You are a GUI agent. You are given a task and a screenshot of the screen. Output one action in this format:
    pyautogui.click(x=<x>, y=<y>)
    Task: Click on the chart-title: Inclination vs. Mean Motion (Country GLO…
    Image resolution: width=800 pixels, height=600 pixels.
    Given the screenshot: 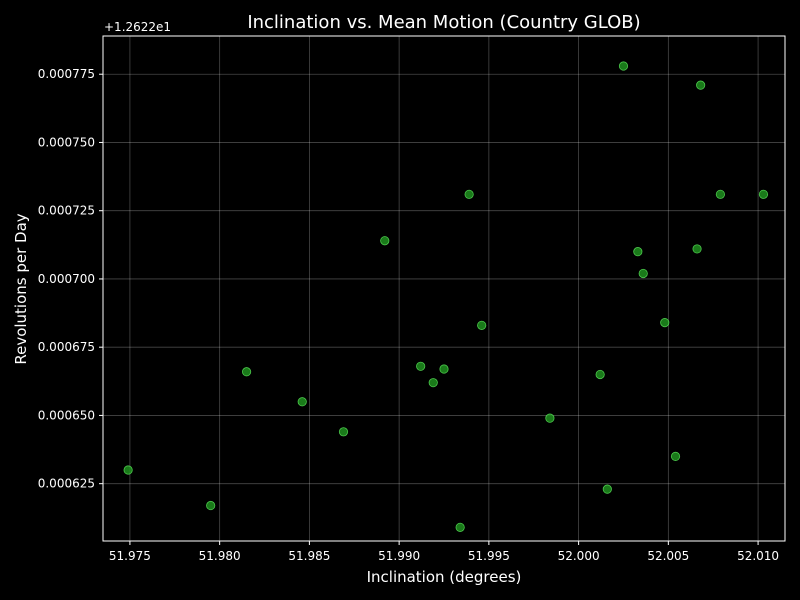 What is the action you would take?
    pyautogui.click(x=443, y=22)
    